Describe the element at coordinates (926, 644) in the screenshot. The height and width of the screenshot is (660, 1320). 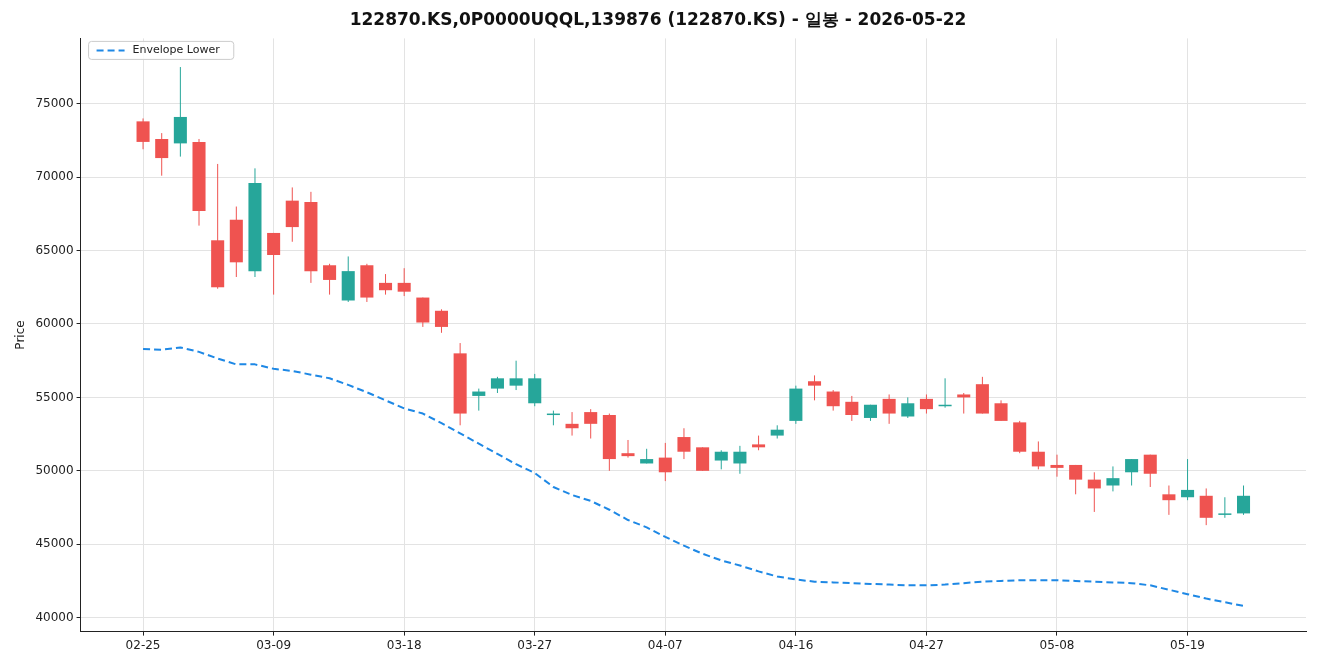
I see `x-tick-label: 04-27` at that location.